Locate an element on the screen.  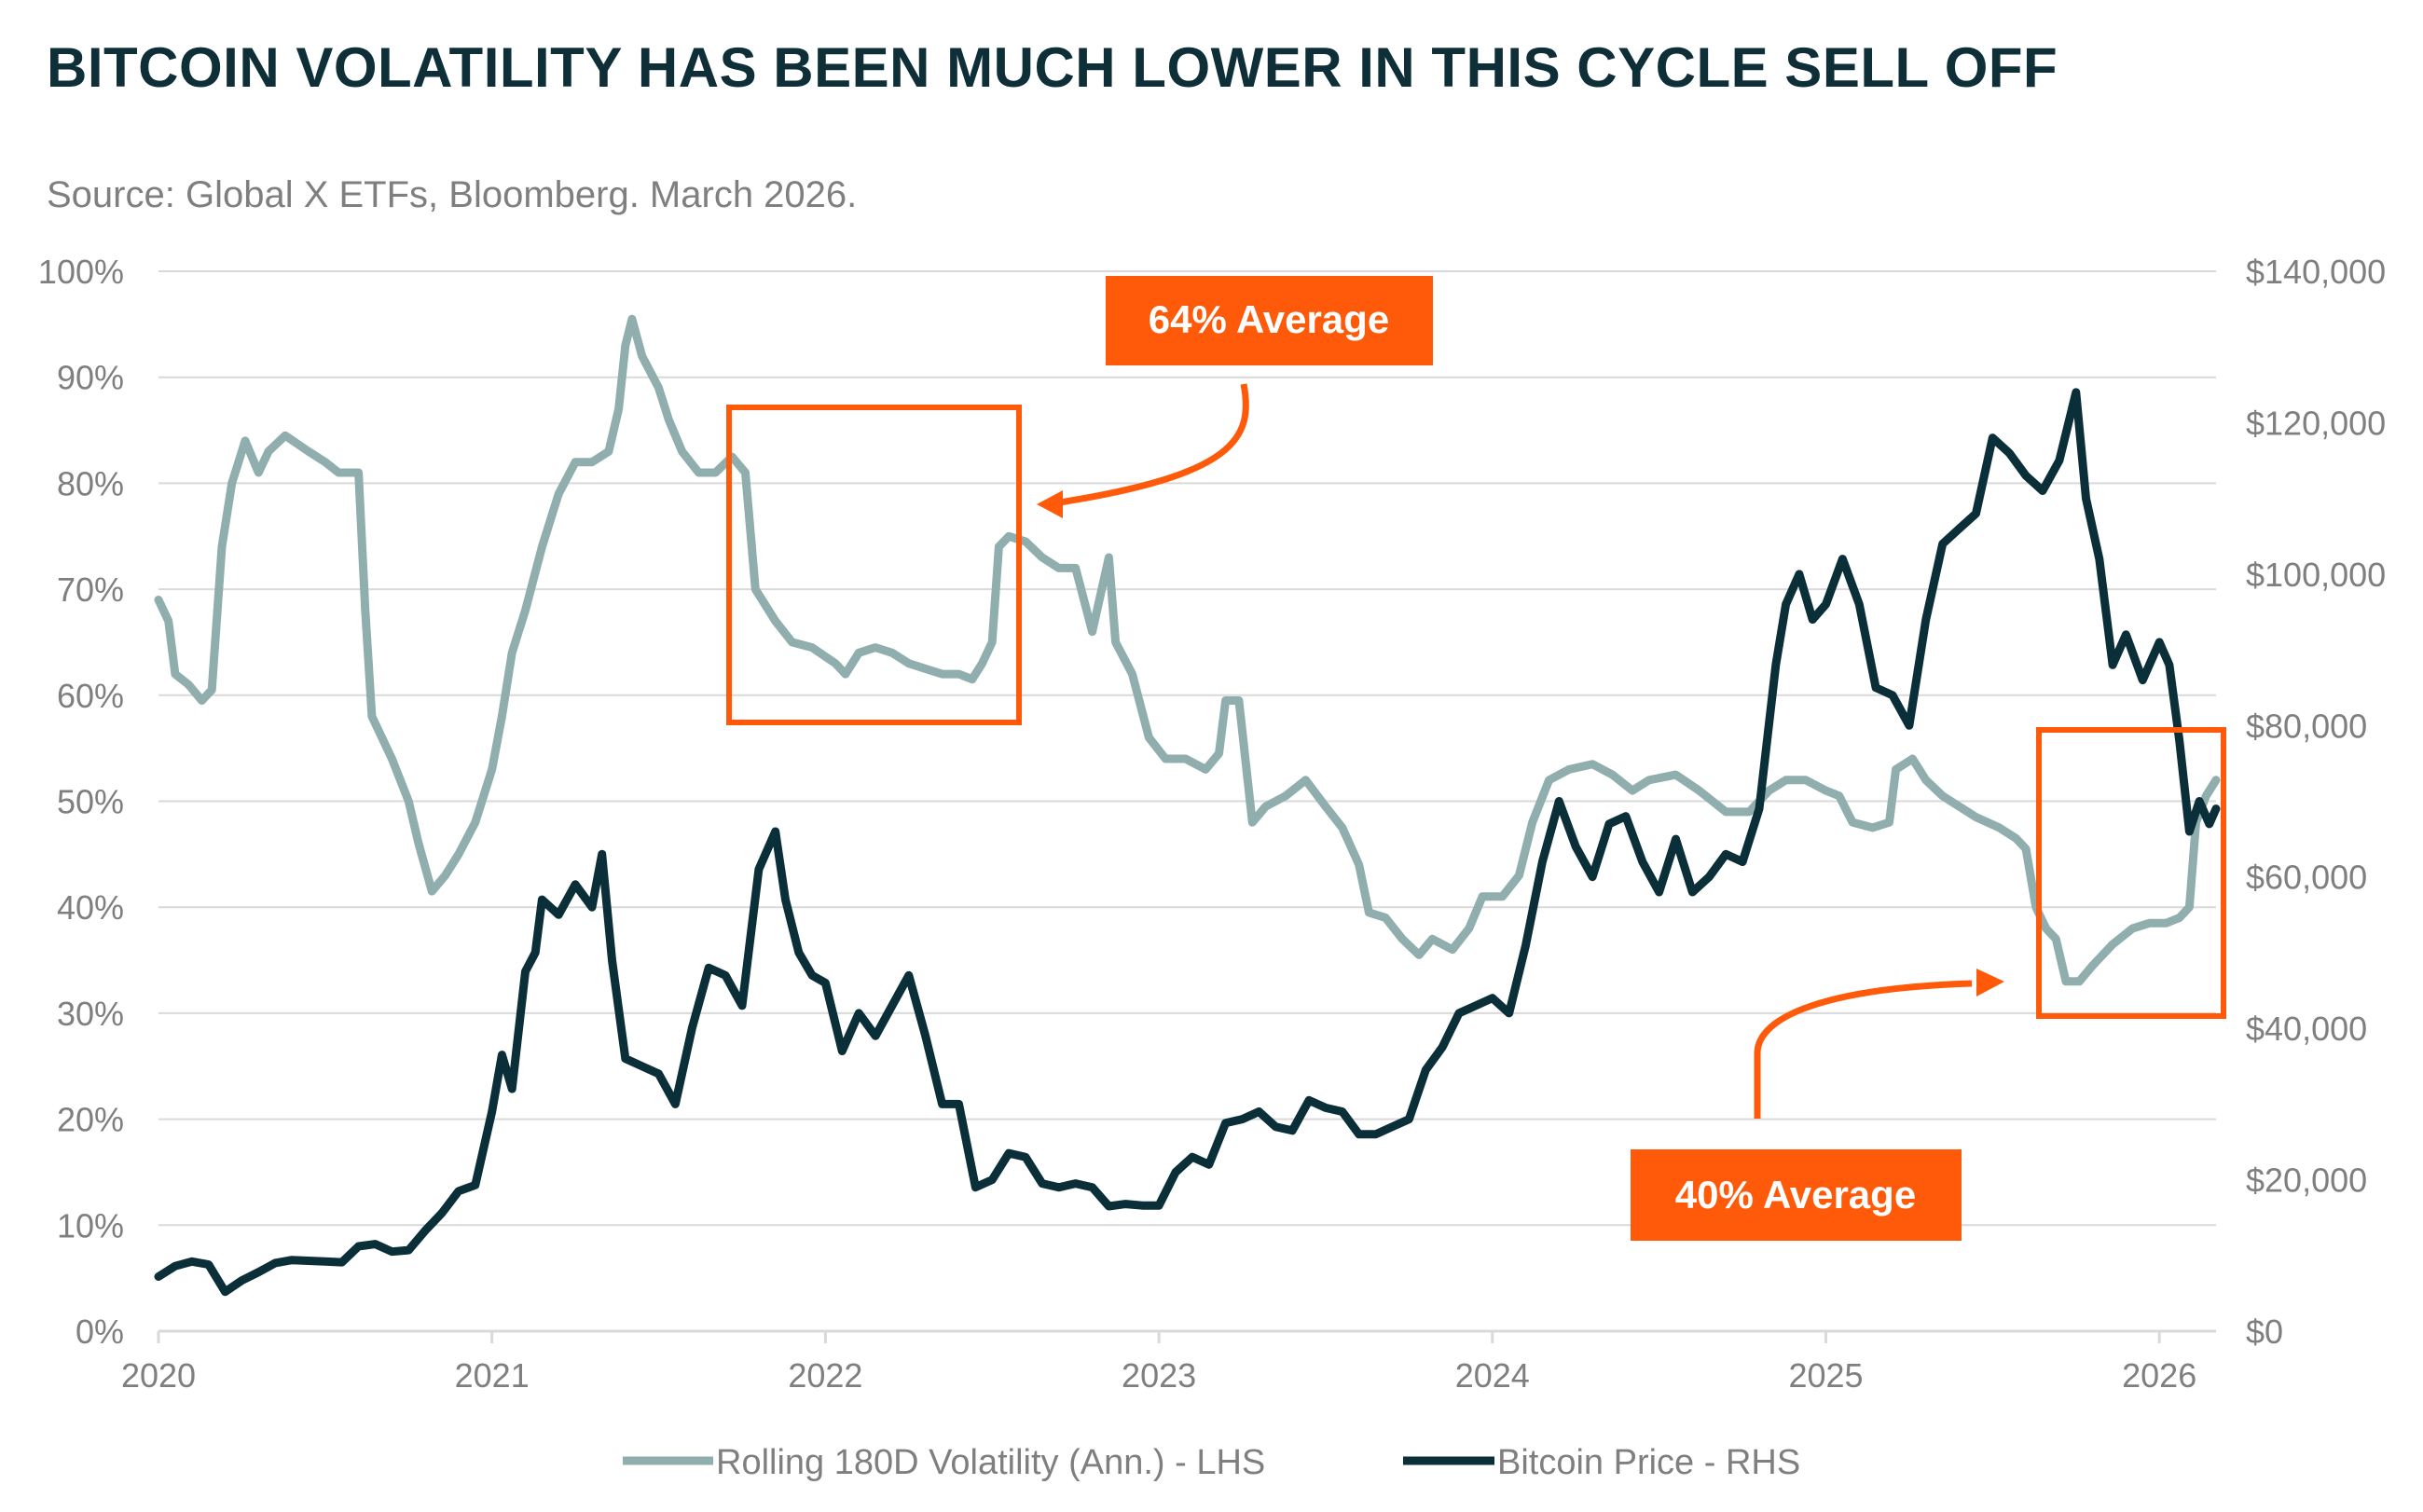
right-tick-label: $100,000 is located at coordinates (2316, 575).